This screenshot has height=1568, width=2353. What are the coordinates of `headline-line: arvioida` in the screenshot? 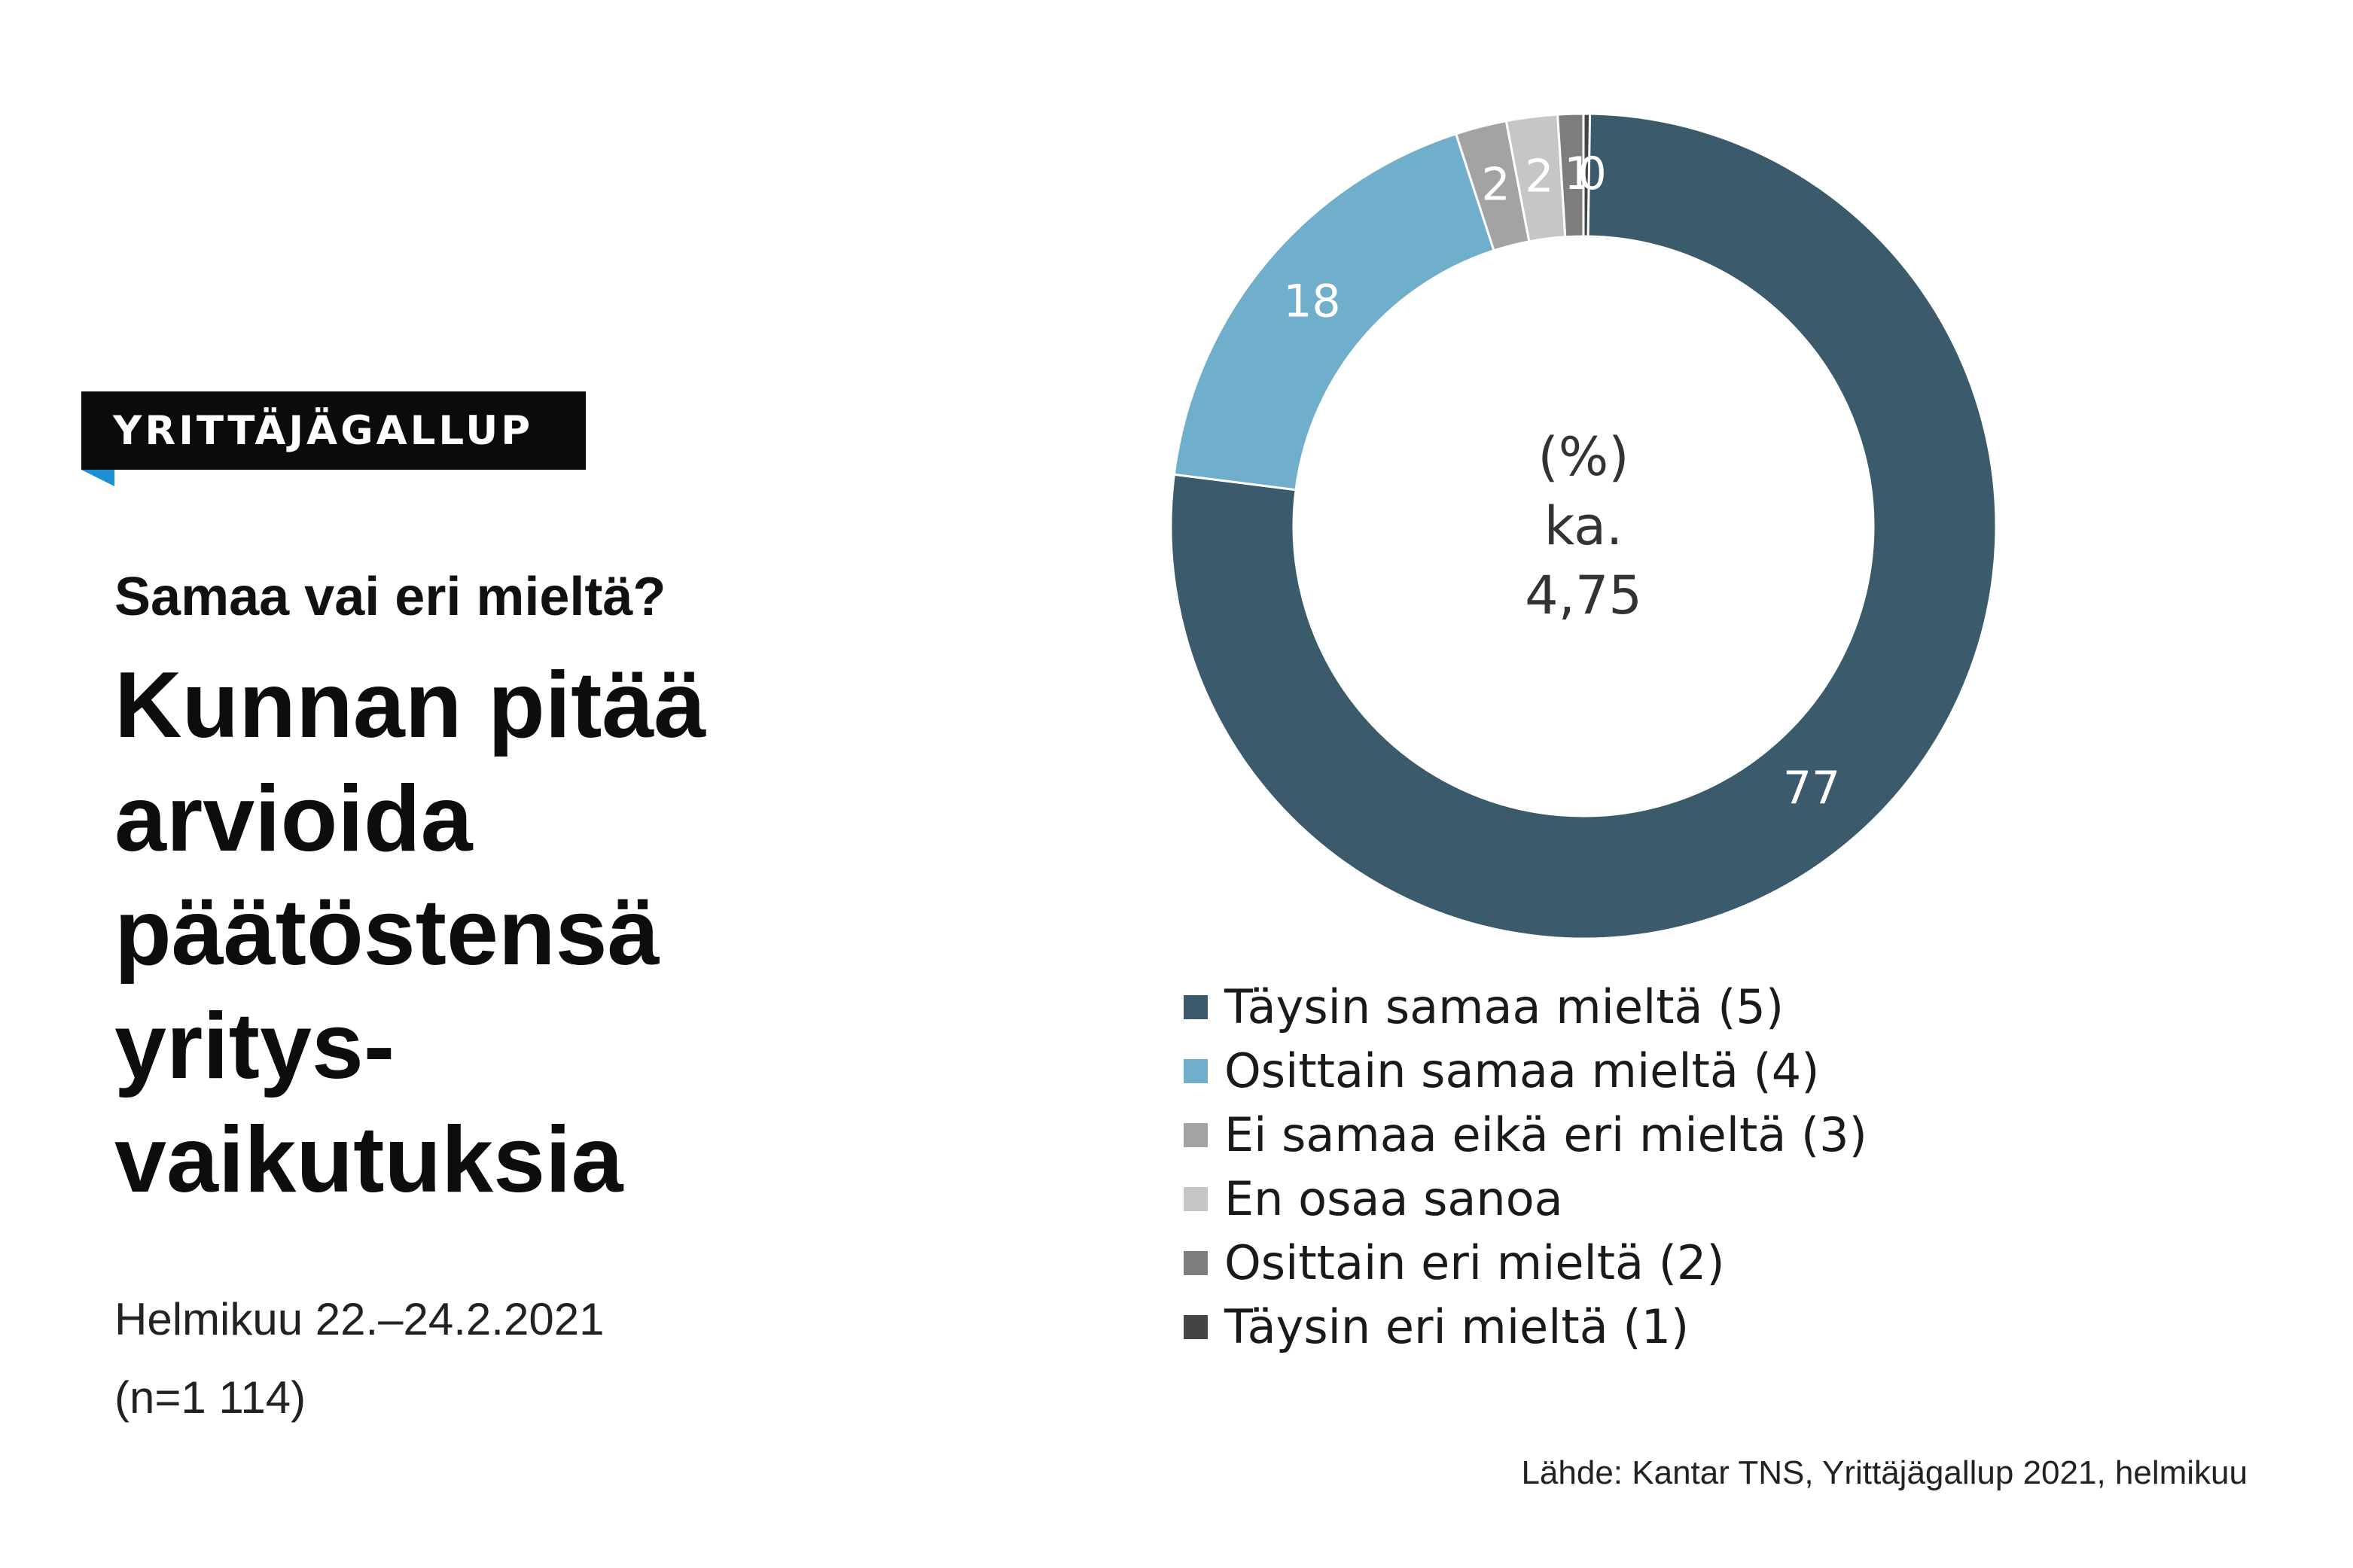 It's located at (293, 819).